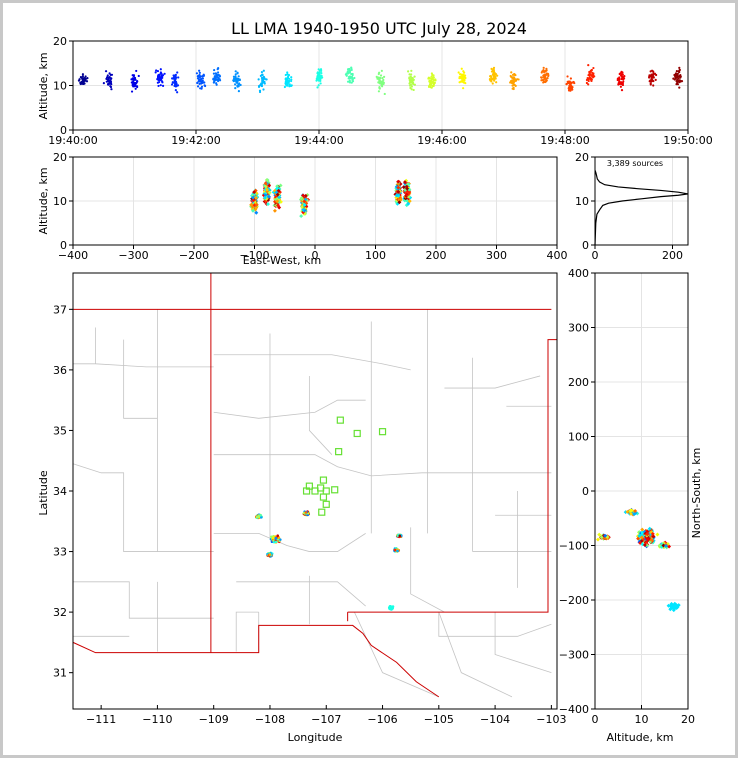 The width and height of the screenshot is (738, 758). Describe the element at coordinates (687, 140) in the screenshot. I see `time-xtick-label-5: 19:50:00` at that location.